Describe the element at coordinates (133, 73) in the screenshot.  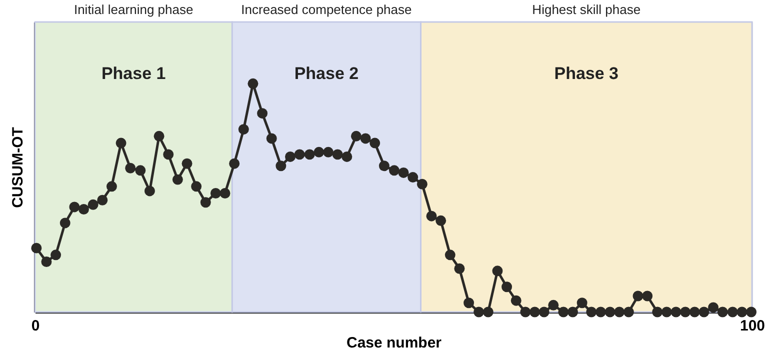
I see `band-label: Phase 1` at that location.